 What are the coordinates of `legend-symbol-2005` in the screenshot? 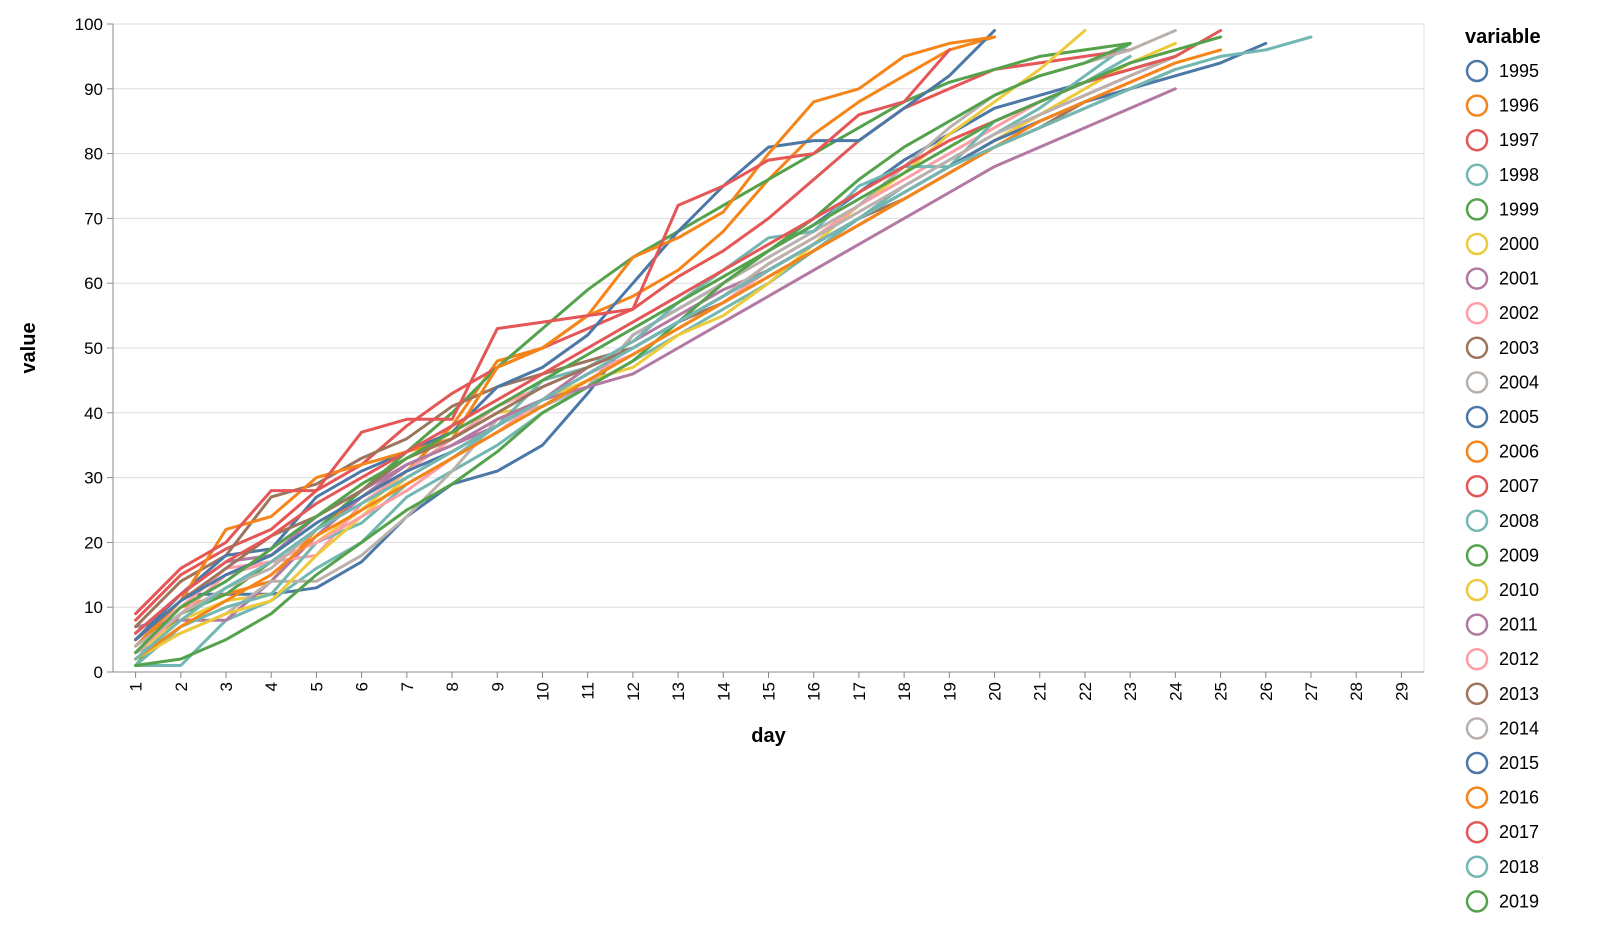 It's located at (1477, 417).